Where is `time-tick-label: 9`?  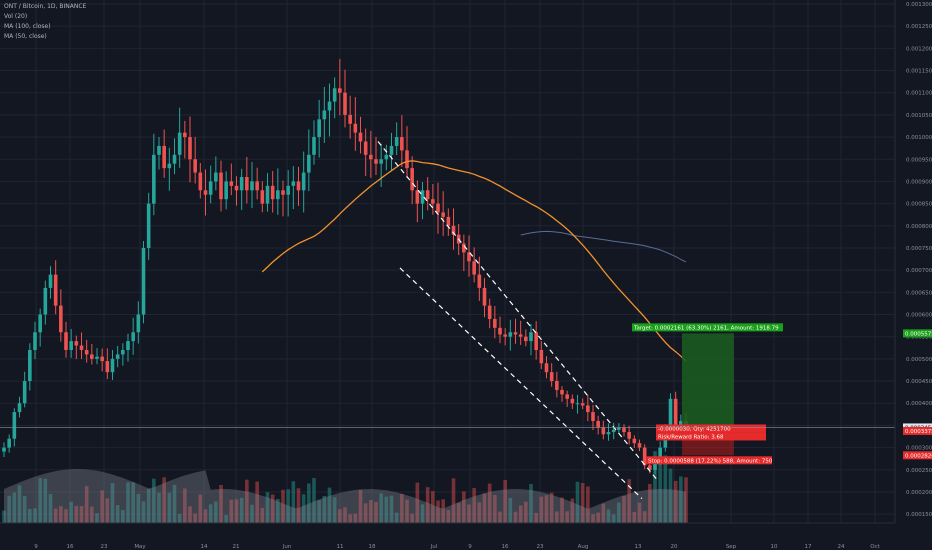
time-tick-label: 9 is located at coordinates (36, 547).